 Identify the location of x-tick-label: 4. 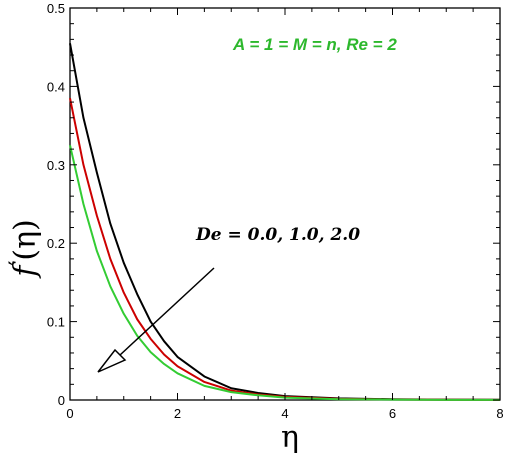
(284, 413).